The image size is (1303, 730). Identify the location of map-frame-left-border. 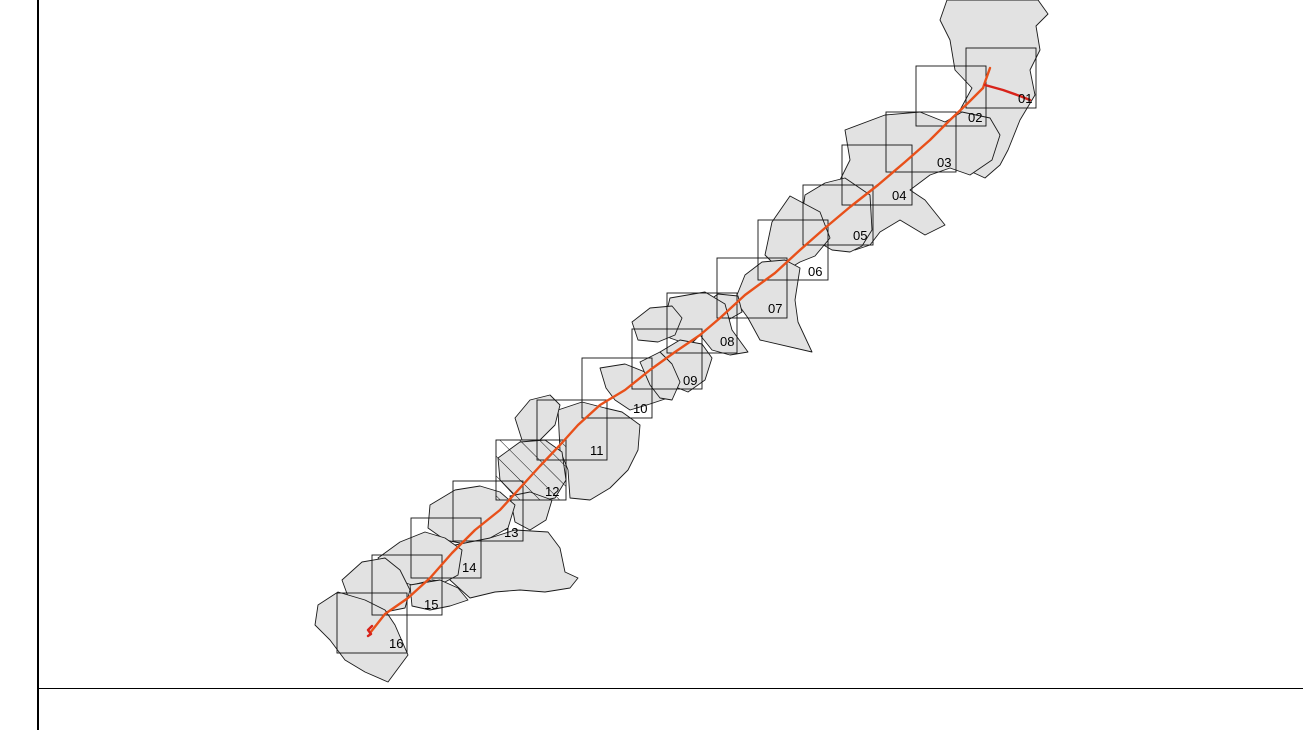
(38, 365).